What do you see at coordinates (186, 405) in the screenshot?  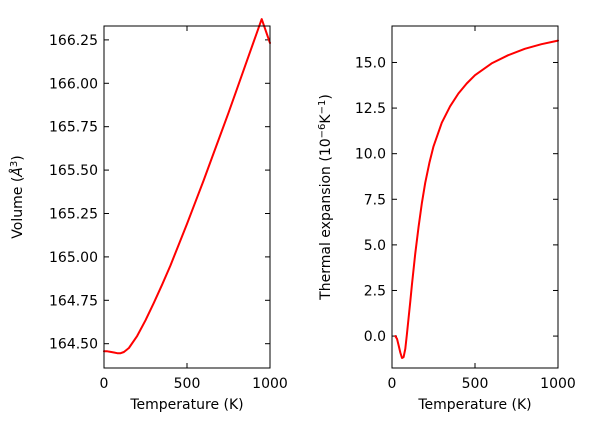 I see `volume-chart-x-axis-label: Temperature (K)` at bounding box center [186, 405].